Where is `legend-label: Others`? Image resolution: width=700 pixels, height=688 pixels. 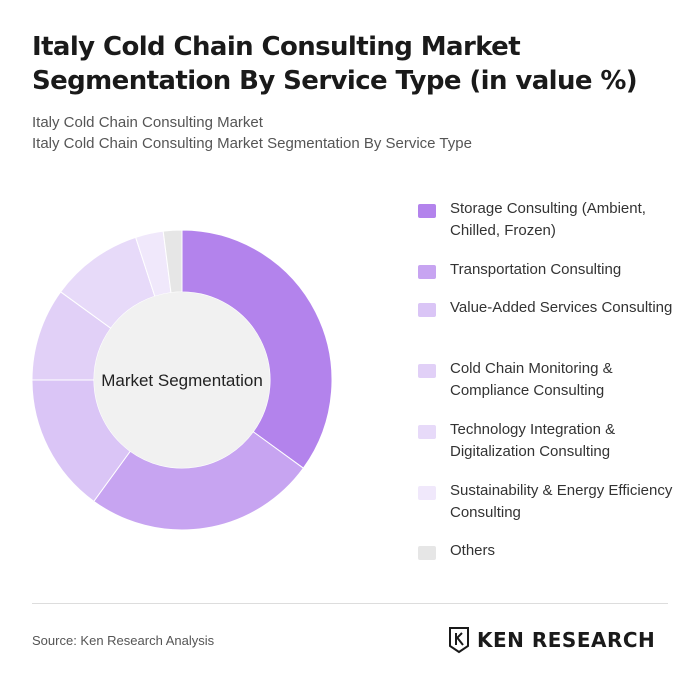 legend-label: Others is located at coordinates (473, 550).